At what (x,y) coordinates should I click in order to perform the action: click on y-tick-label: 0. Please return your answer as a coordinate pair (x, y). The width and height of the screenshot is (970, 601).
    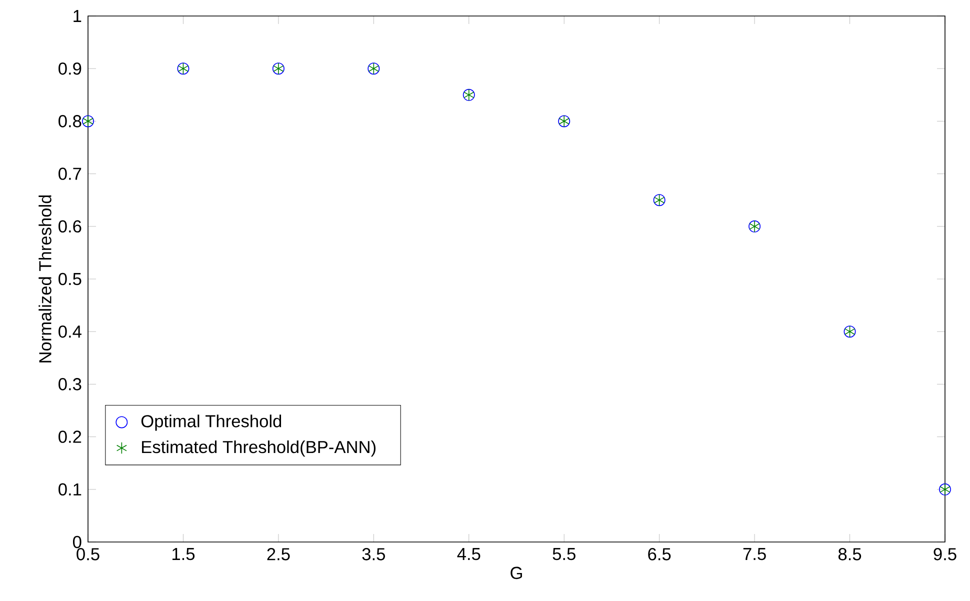
    Looking at the image, I should click on (77, 542).